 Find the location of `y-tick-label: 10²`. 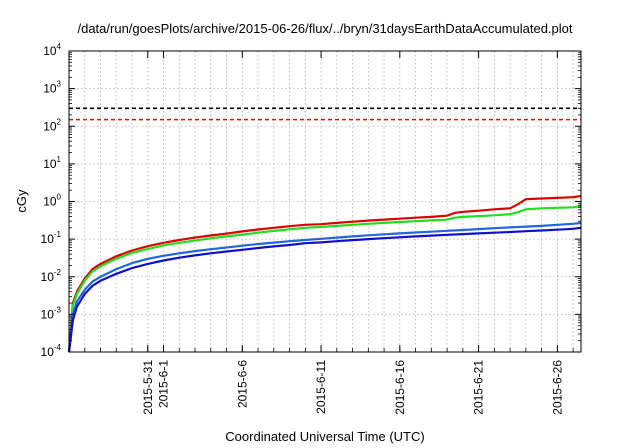

y-tick-label: 10² is located at coordinates (52, 125).